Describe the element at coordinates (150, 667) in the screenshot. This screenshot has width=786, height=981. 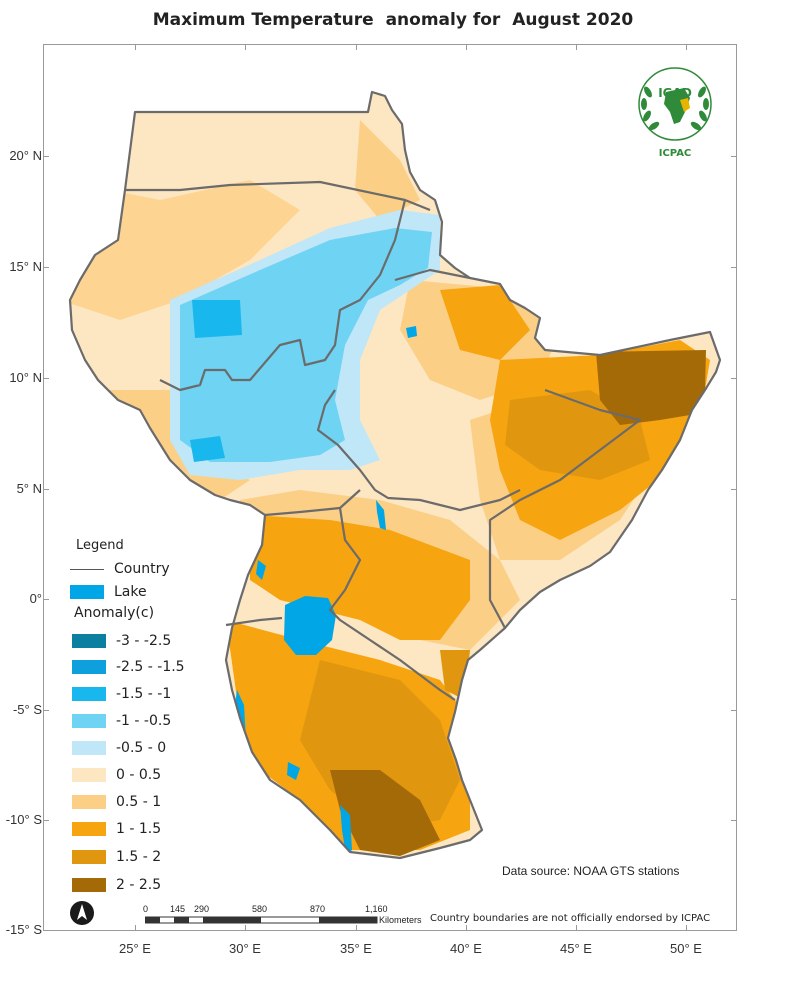
I see `legend-class-label: -2.5 - -1.5` at that location.